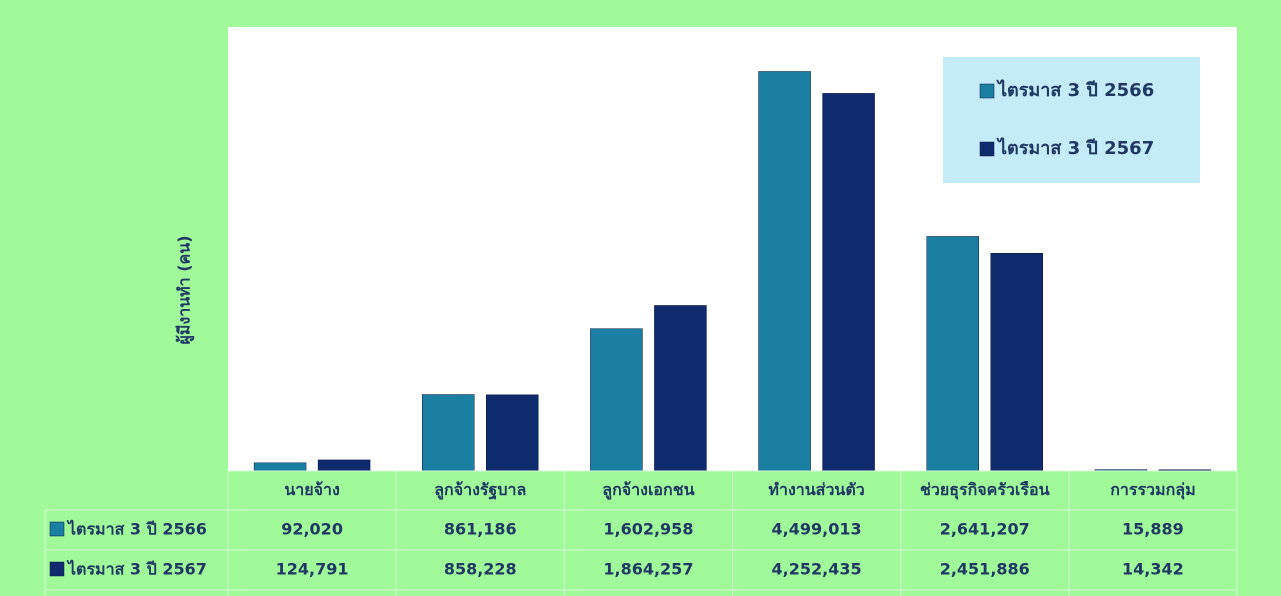  I want to click on table-cell: 4,499,013, so click(817, 529).